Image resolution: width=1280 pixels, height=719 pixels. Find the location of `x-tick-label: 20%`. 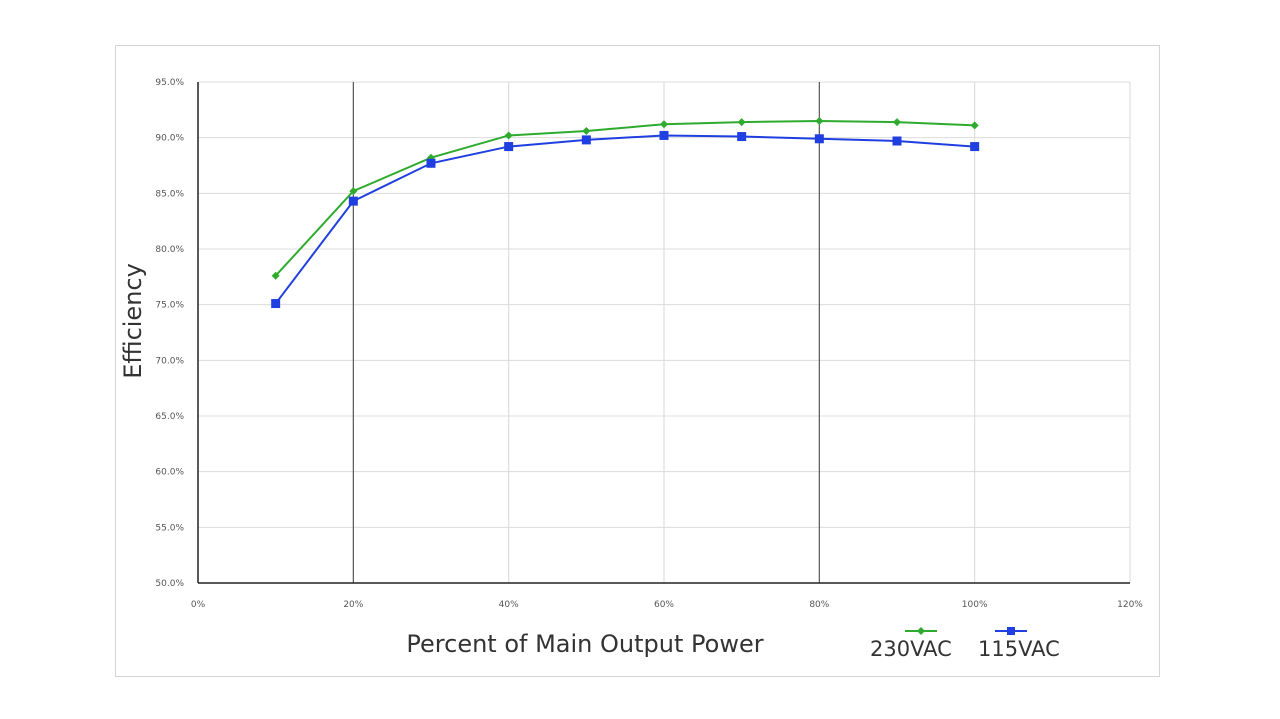

x-tick-label: 20% is located at coordinates (353, 605).